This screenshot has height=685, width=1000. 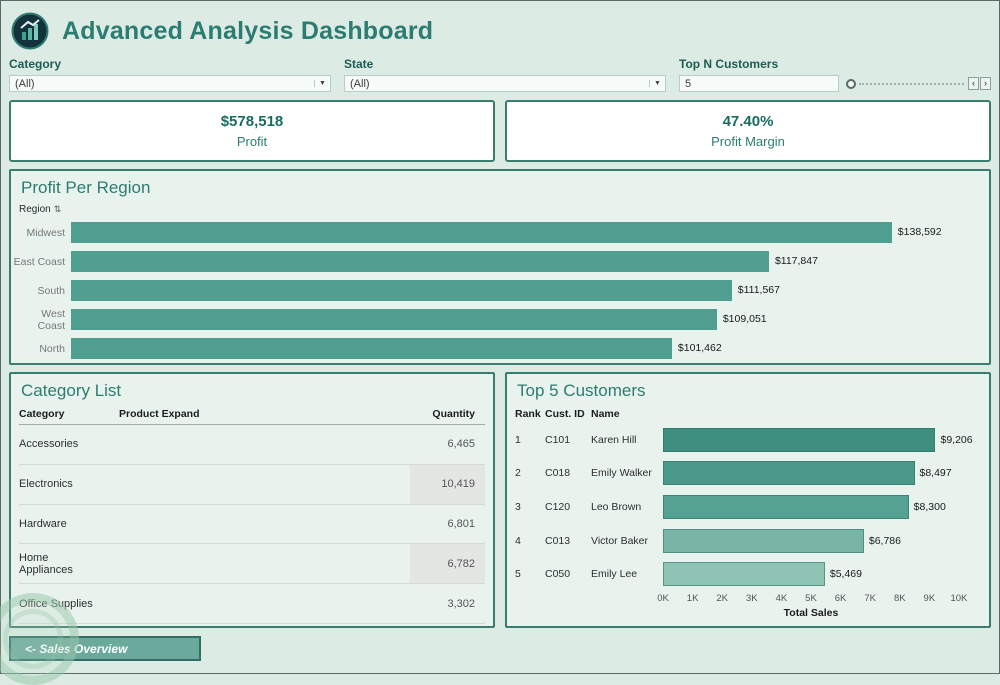 I want to click on customer-name-cell: Emily Lee, so click(x=614, y=574).